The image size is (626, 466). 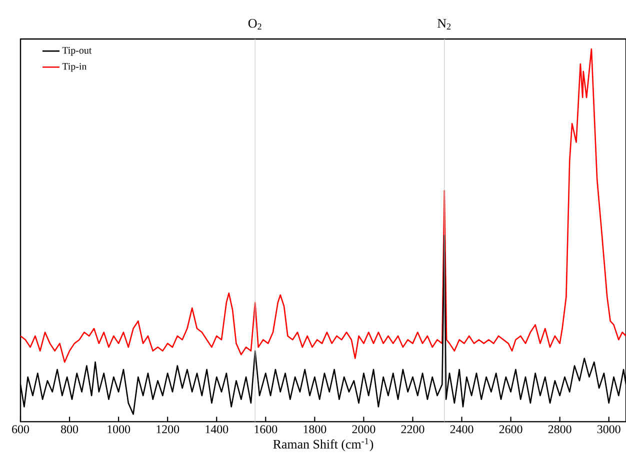 What do you see at coordinates (364, 429) in the screenshot?
I see `x-tick-label: 2000` at bounding box center [364, 429].